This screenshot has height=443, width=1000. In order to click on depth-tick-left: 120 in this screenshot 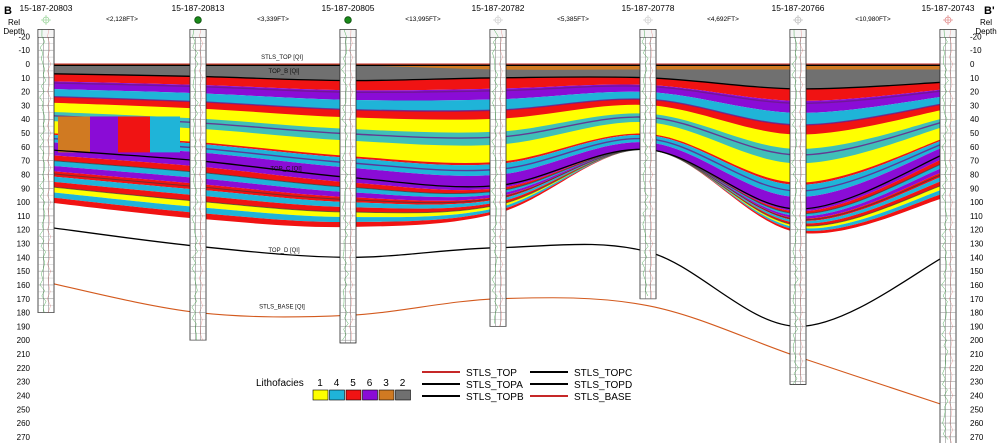, I will do `click(24, 230)`.